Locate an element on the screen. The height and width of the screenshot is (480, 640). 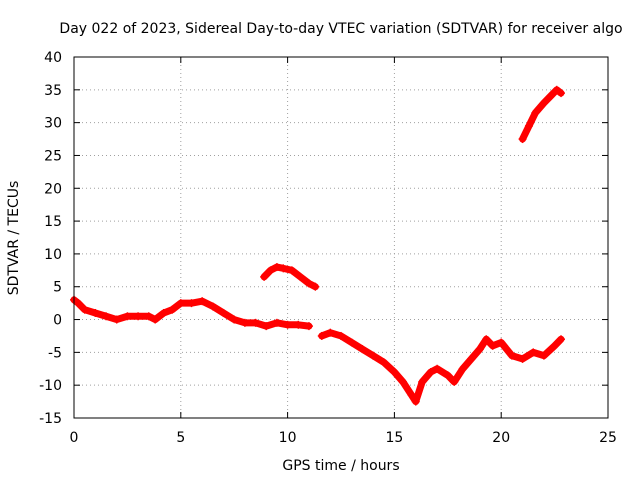
y-tick-label: 5 is located at coordinates (57, 288).